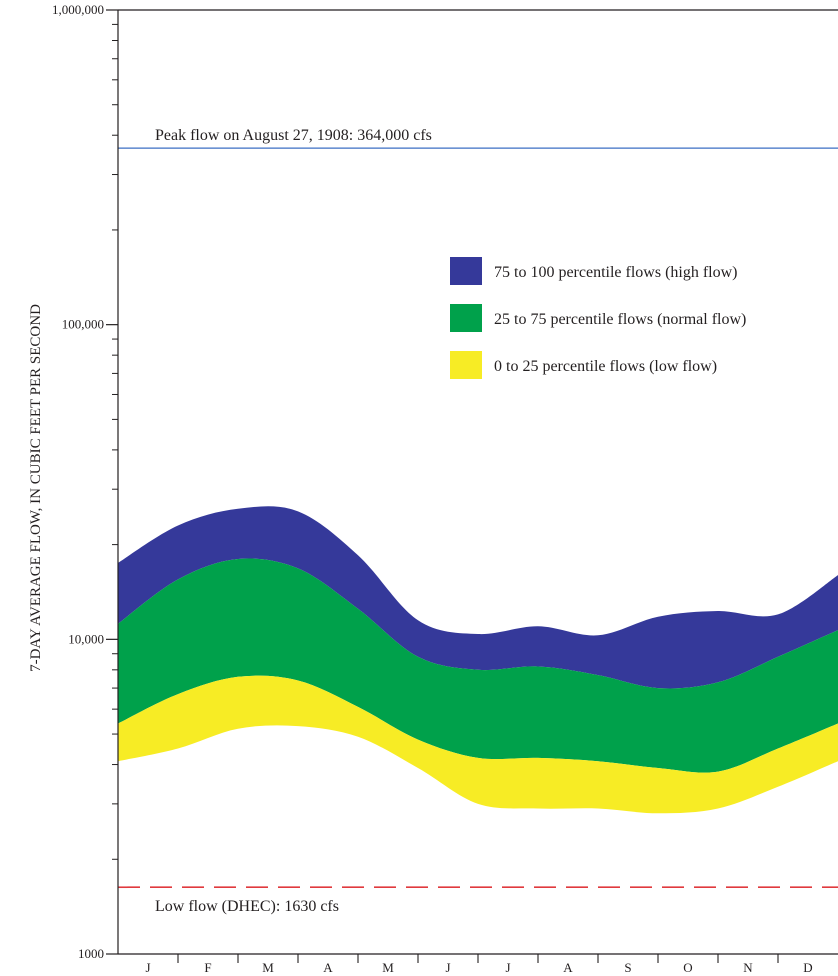 Image resolution: width=838 pixels, height=976 pixels. I want to click on legend-label-2: 0 to 25 percentile flows (low flow), so click(605, 366).